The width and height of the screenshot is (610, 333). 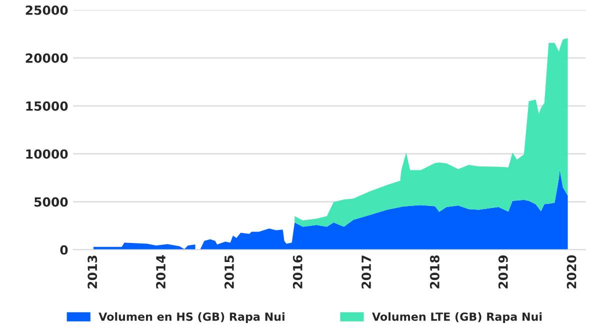 What do you see at coordinates (457, 317) in the screenshot?
I see `legend-label: Volumen LTE (GB) Rapa Nui` at bounding box center [457, 317].